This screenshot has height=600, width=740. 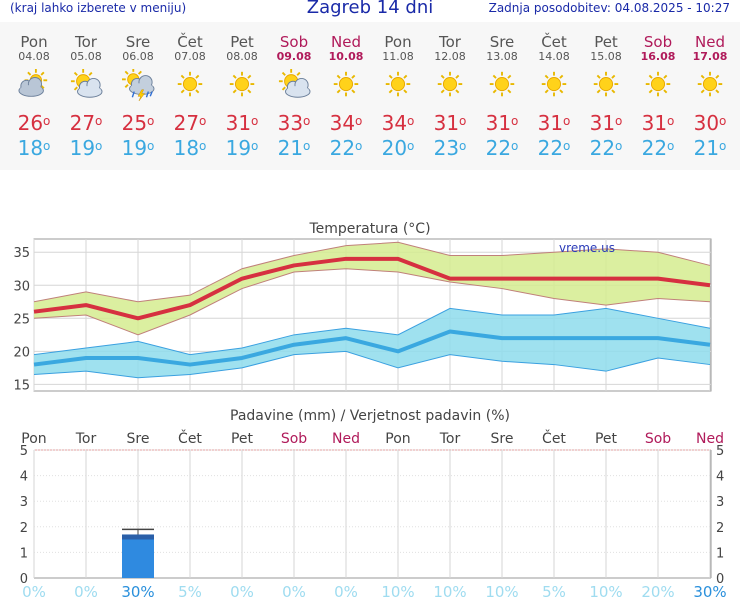 I want to click on temp-max-value: 27, so click(x=186, y=123).